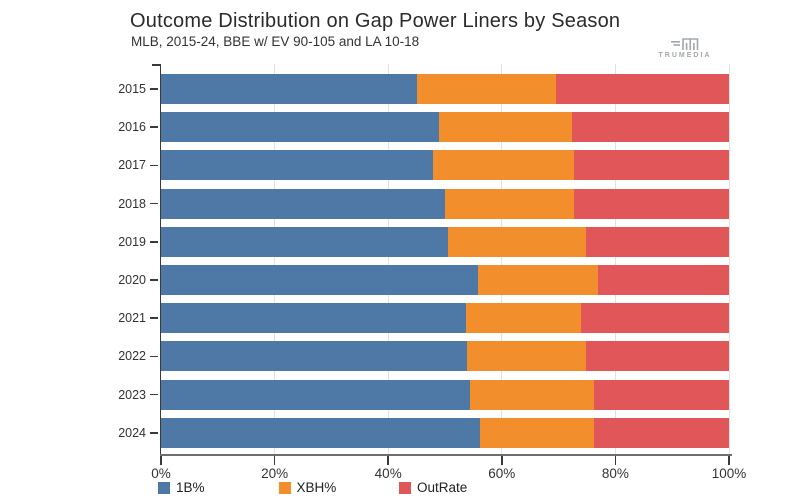  Describe the element at coordinates (132, 394) in the screenshot. I see `y-axis-label-2023: 2023` at that location.